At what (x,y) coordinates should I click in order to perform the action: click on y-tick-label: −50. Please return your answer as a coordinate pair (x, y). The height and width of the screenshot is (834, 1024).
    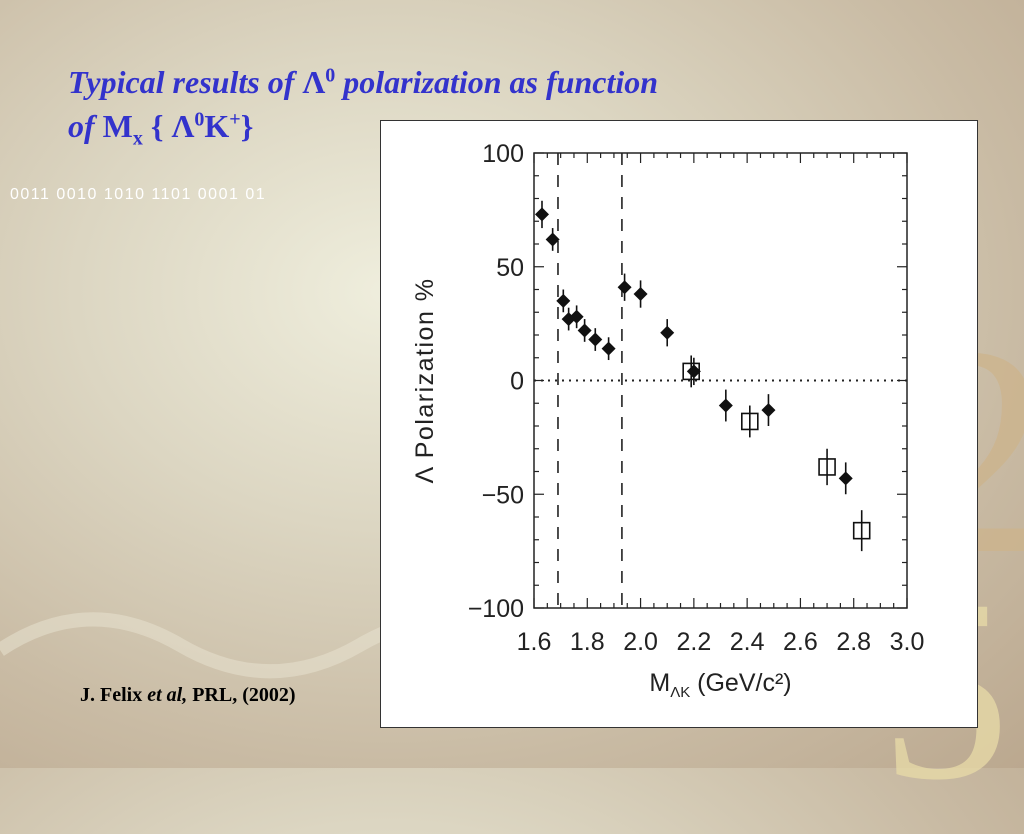
    Looking at the image, I should click on (503, 495).